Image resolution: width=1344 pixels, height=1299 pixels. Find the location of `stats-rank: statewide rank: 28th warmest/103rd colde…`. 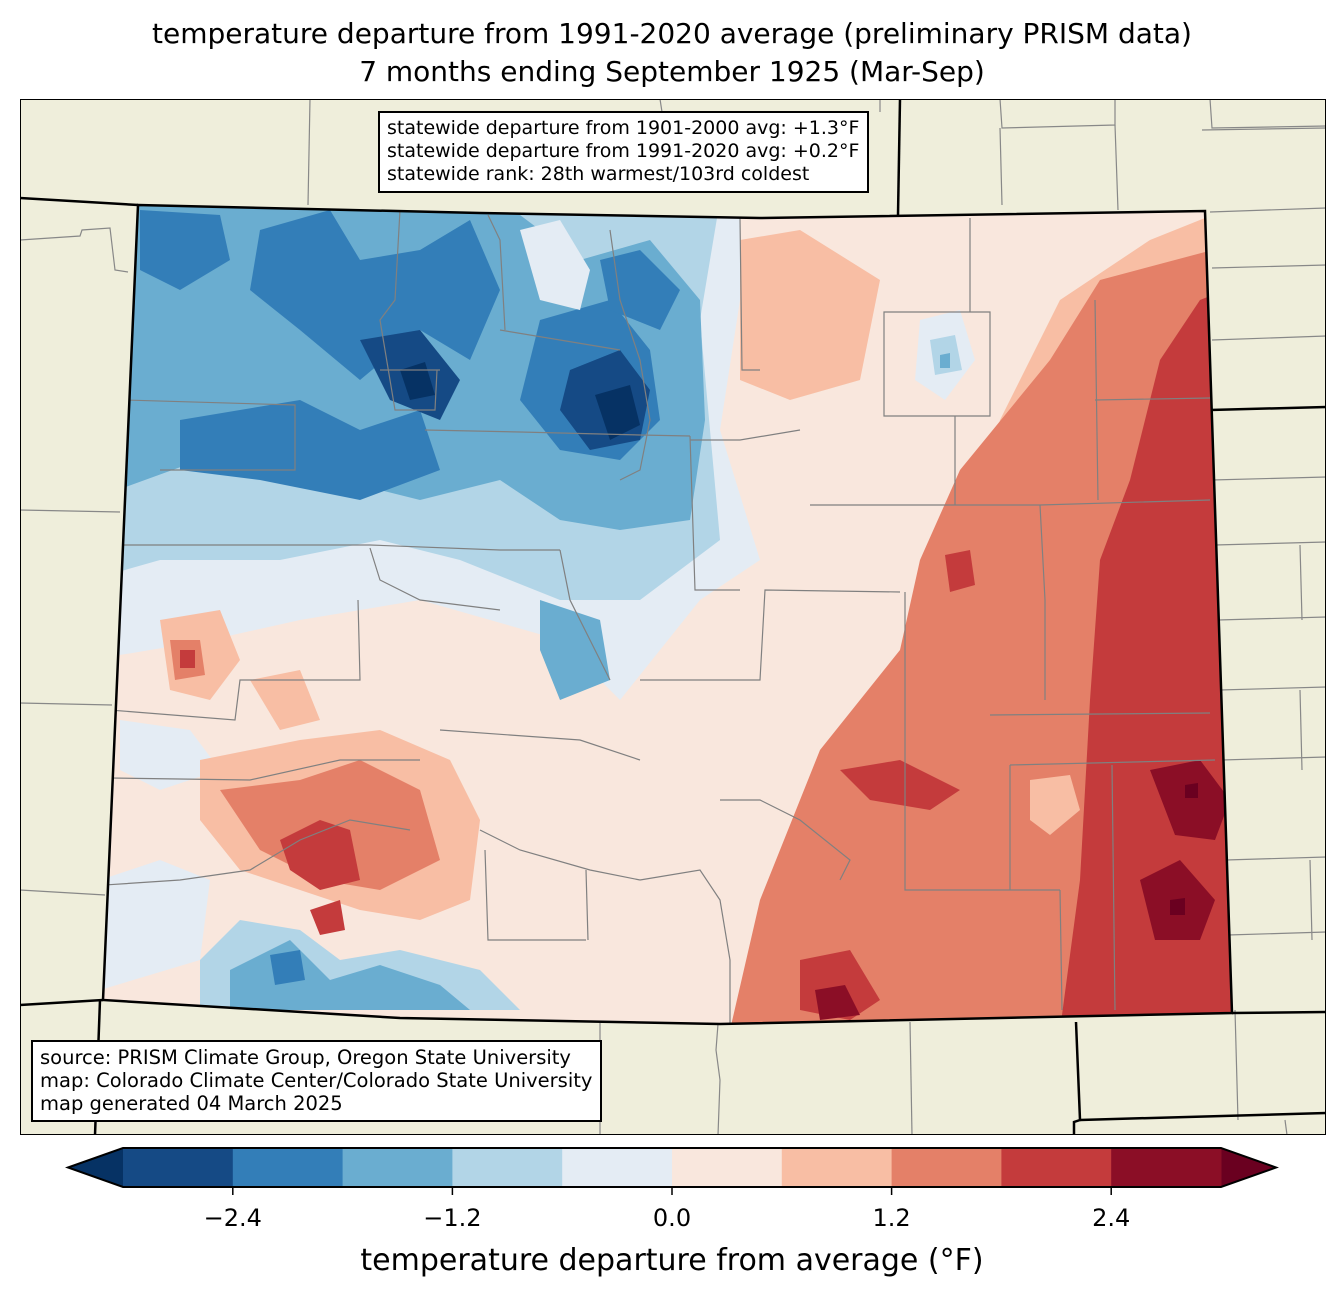

stats-rank: statewide rank: 28th warmest/103rd colde… is located at coordinates (598, 174).